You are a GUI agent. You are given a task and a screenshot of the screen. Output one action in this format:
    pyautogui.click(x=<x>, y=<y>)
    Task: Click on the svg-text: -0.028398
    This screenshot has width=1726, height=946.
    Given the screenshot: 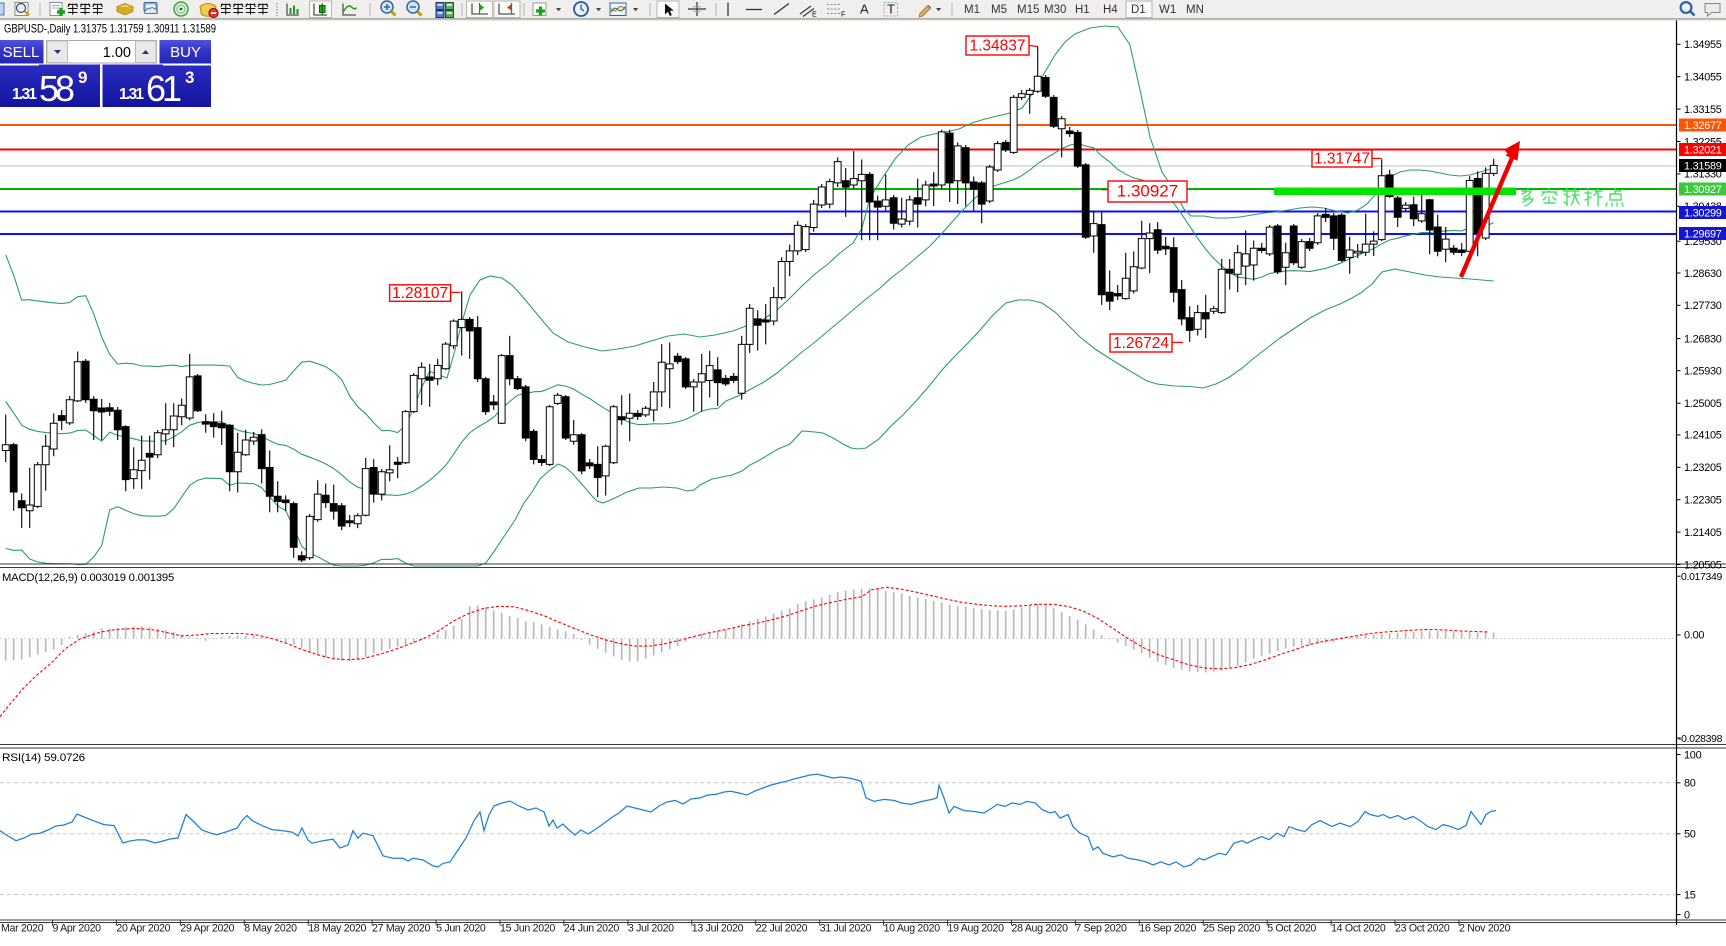 What is the action you would take?
    pyautogui.click(x=1700, y=739)
    